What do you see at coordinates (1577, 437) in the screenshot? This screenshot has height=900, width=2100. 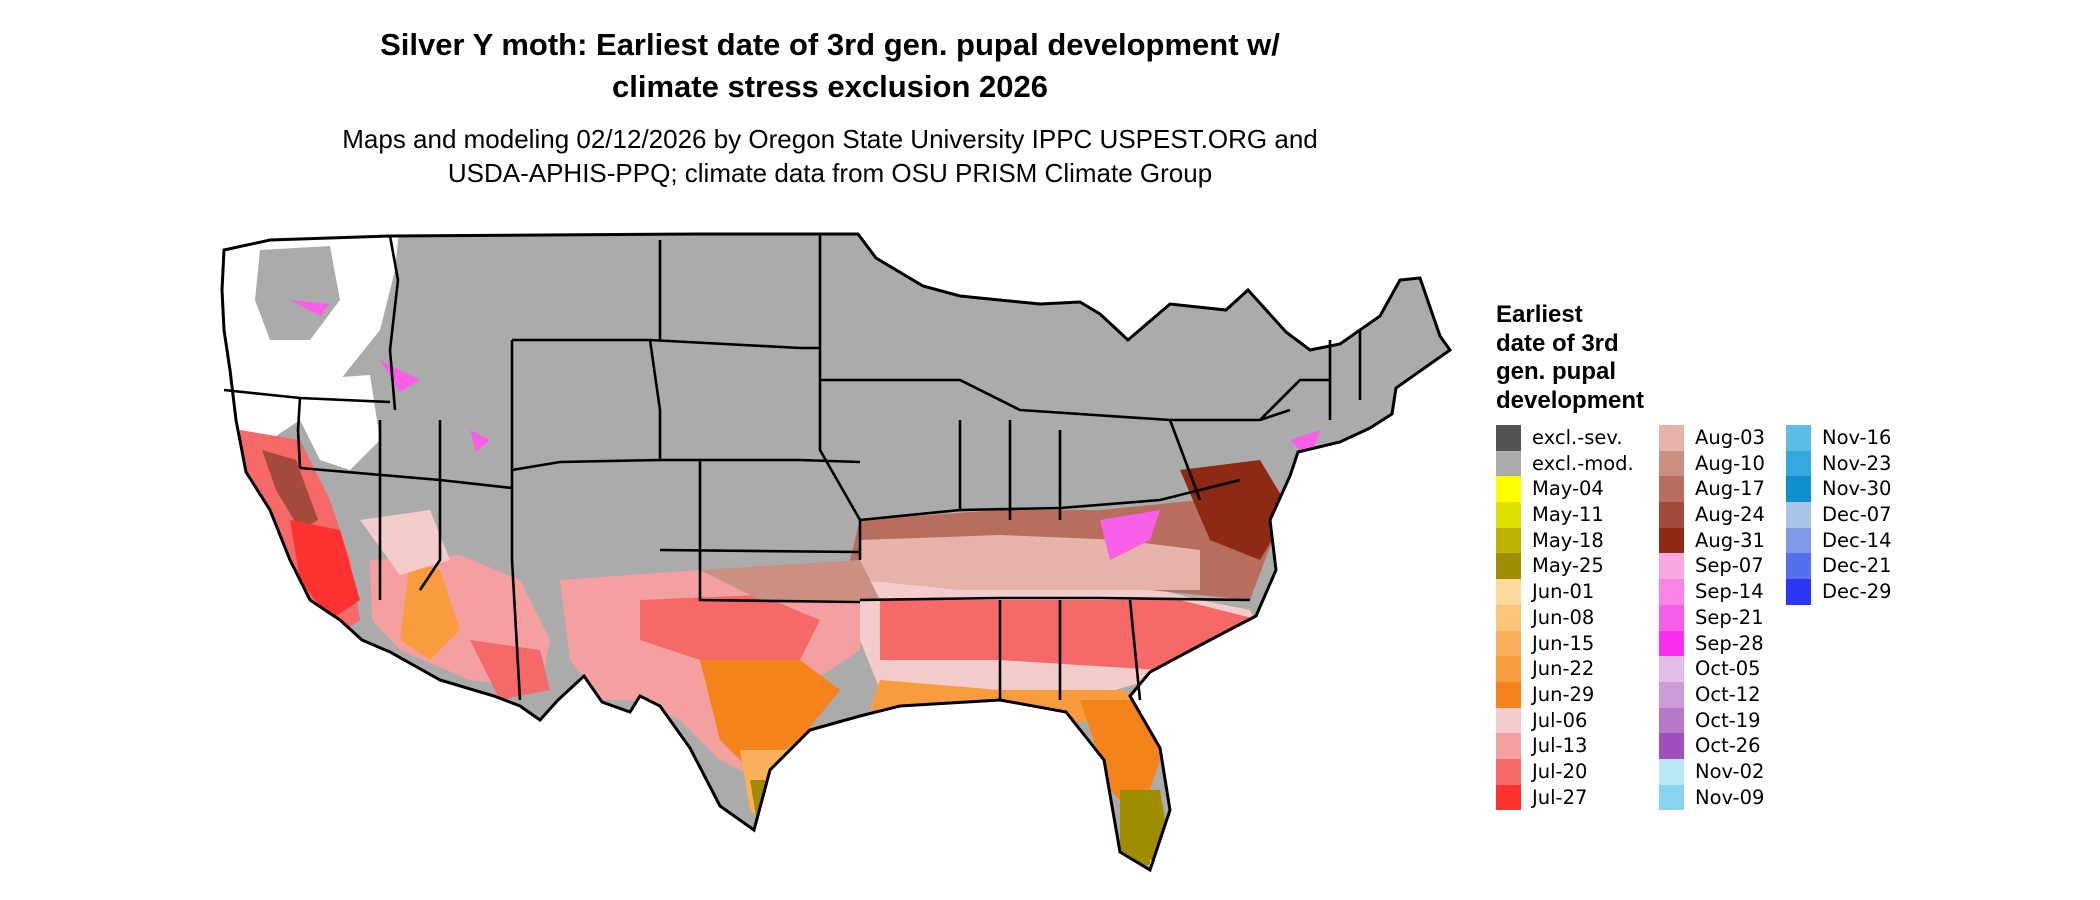 I see `legend-label: excl.-sev.` at bounding box center [1577, 437].